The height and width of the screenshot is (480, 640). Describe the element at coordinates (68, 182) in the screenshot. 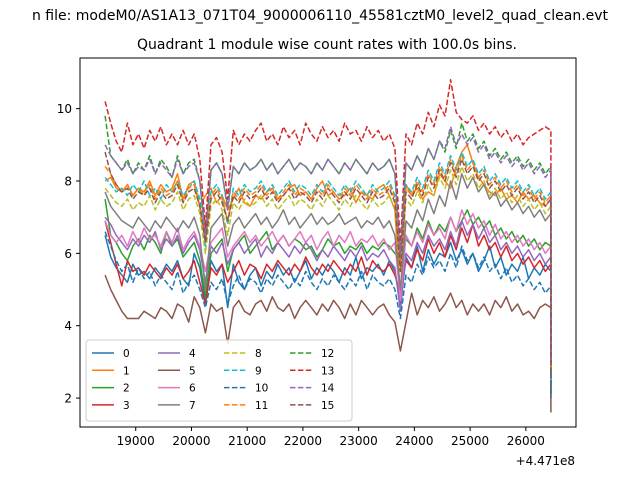

I see `y-tick-label: 8` at that location.